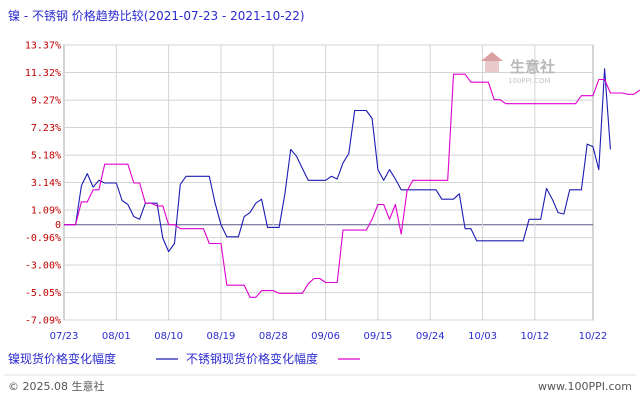 This screenshot has height=400, width=640. Describe the element at coordinates (46, 128) in the screenshot. I see `y-tick-label: 7.23%` at that location.